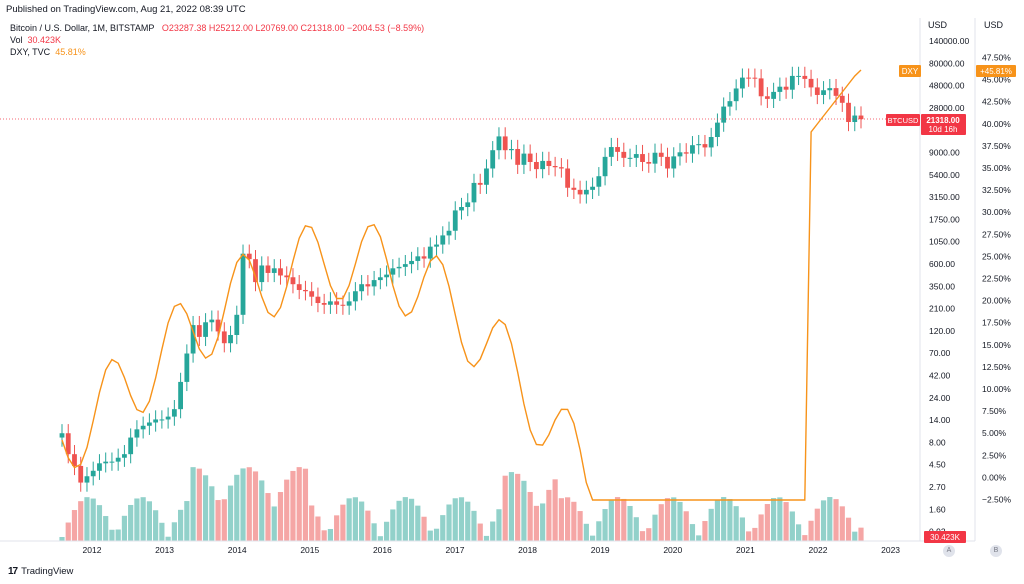 This screenshot has width=1024, height=584. I want to click on percent-tick-label: 40.00%, so click(996, 124).